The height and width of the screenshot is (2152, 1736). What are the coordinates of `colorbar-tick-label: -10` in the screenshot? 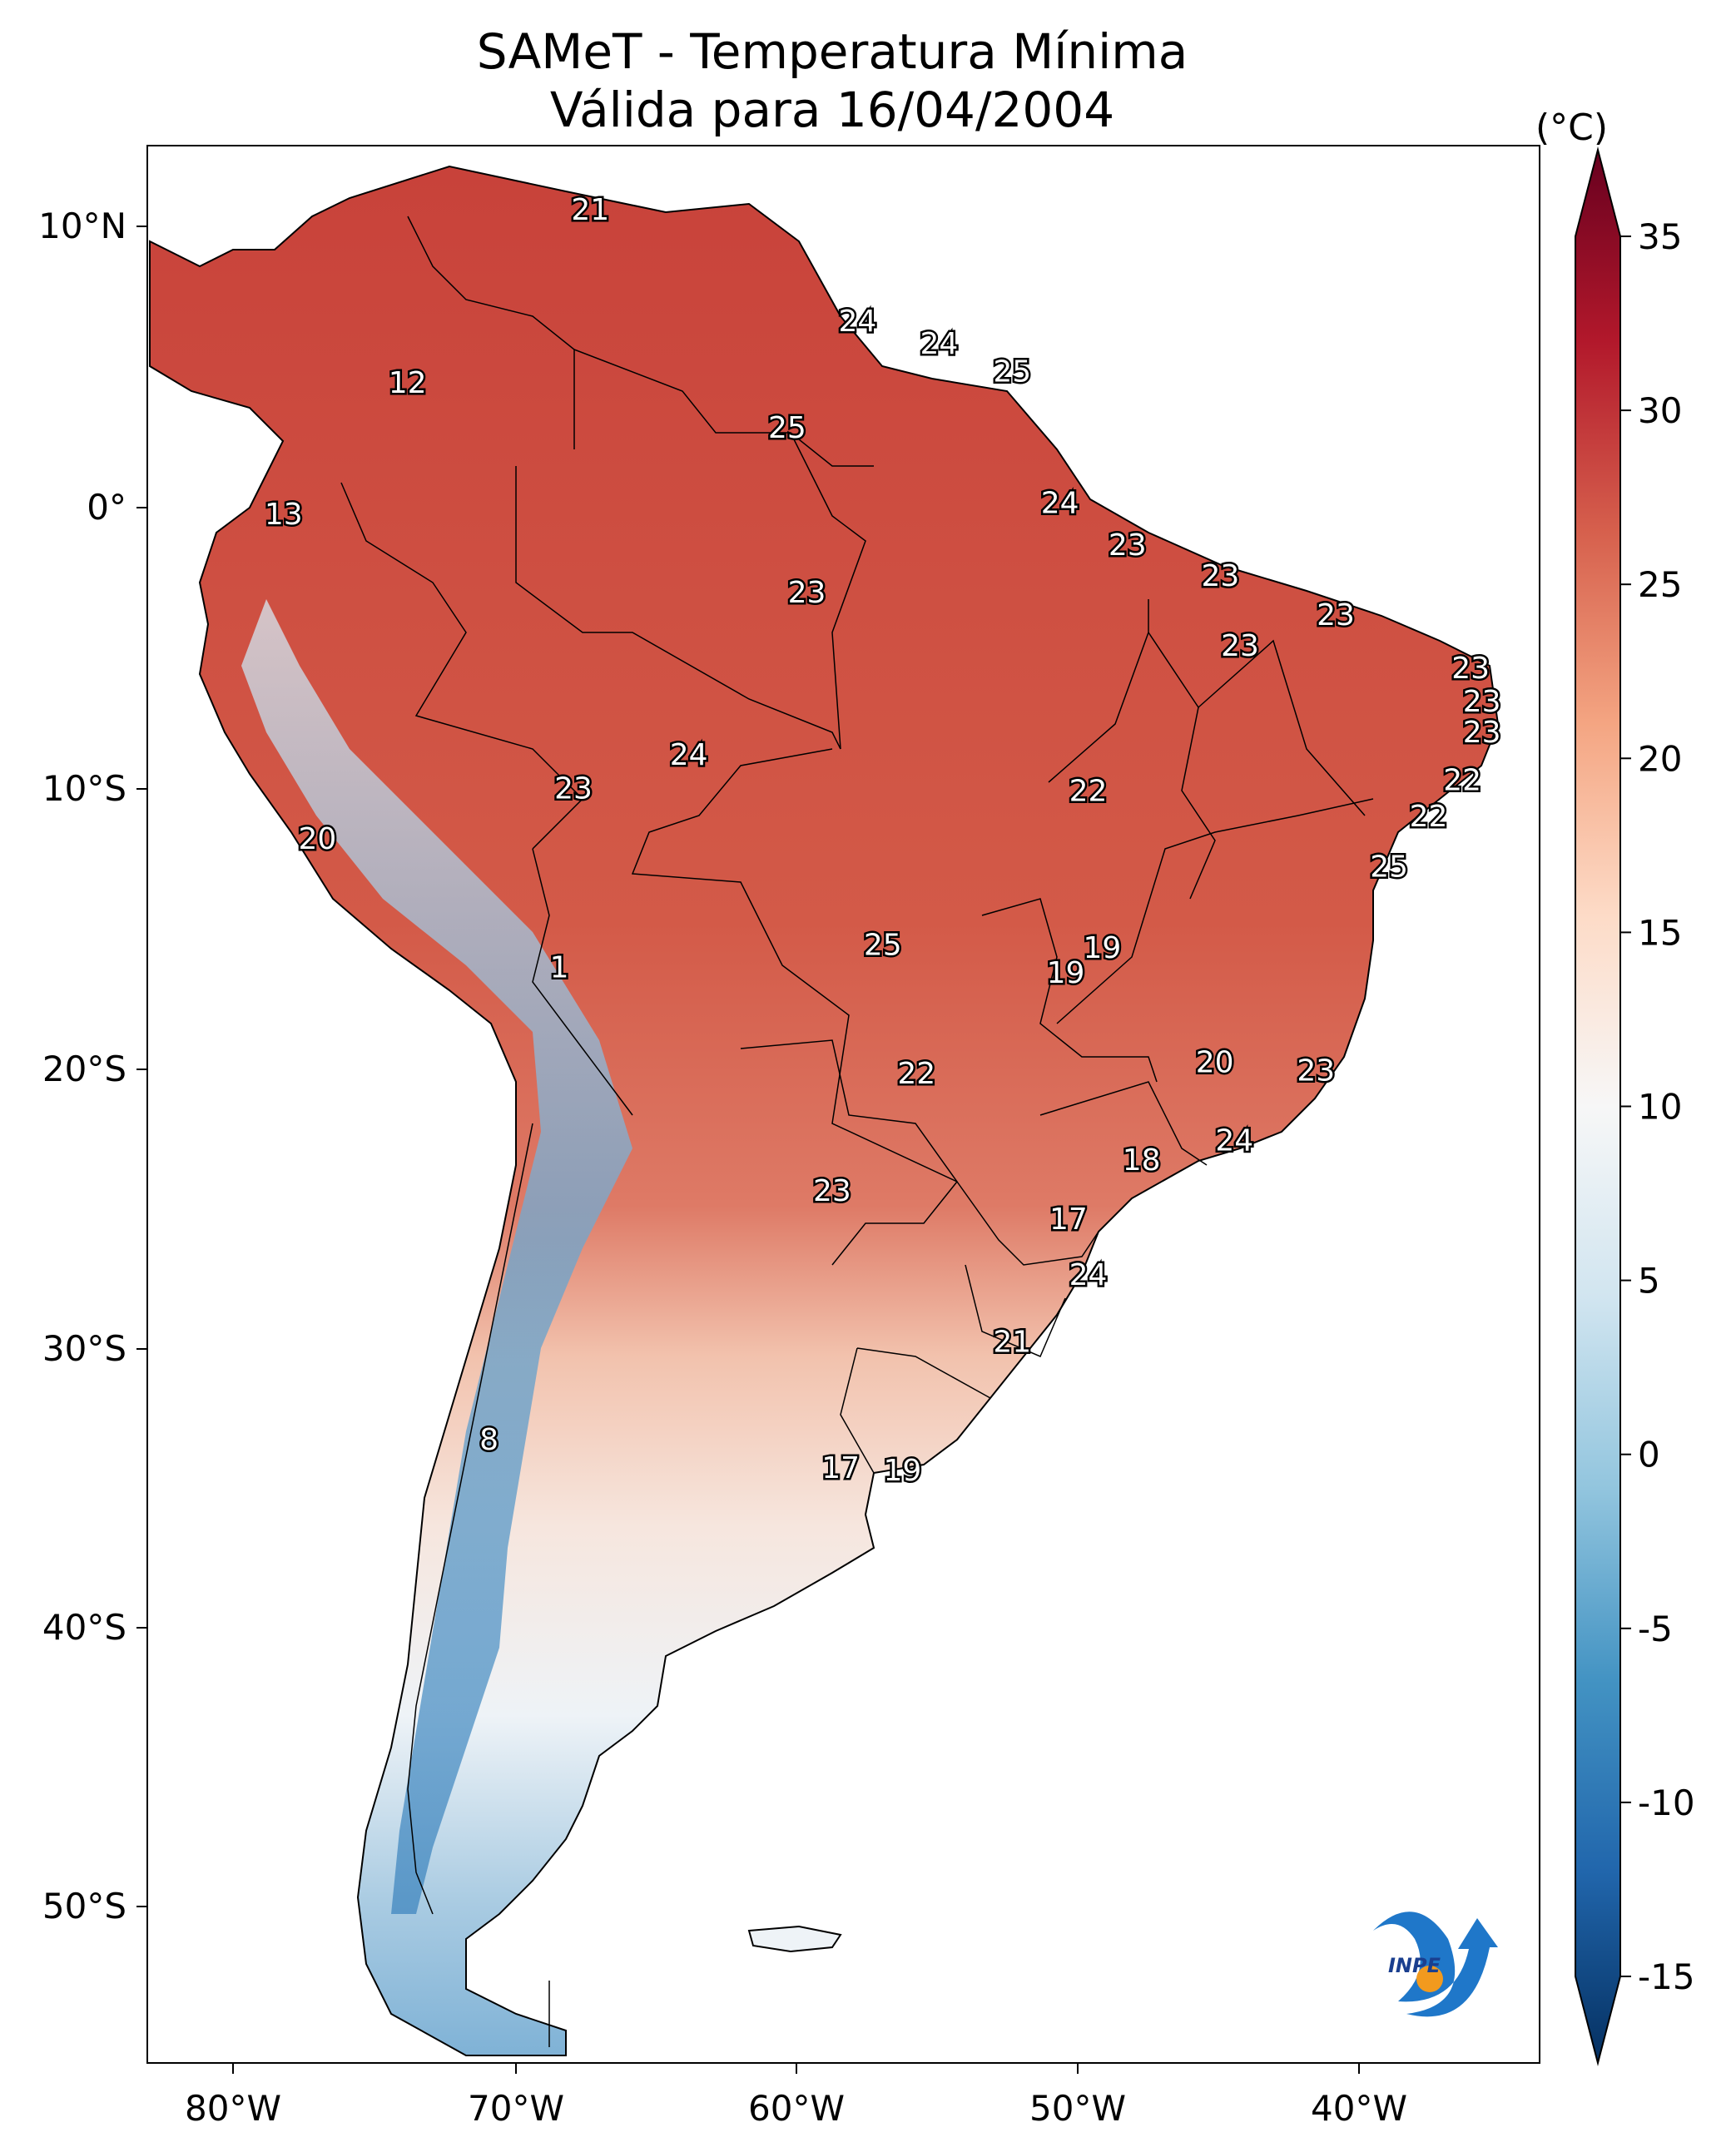 It's located at (1667, 1803).